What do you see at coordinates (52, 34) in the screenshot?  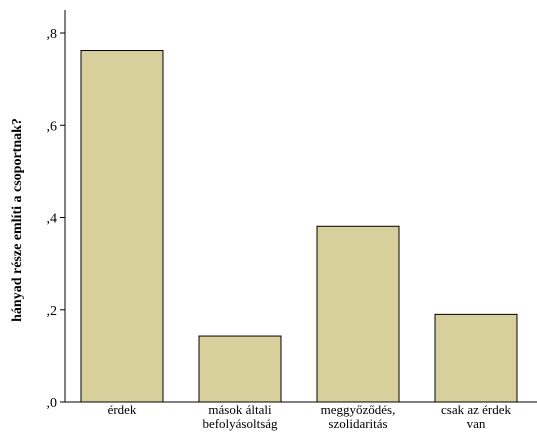 I see `y-tick-label-4: ,8` at bounding box center [52, 34].